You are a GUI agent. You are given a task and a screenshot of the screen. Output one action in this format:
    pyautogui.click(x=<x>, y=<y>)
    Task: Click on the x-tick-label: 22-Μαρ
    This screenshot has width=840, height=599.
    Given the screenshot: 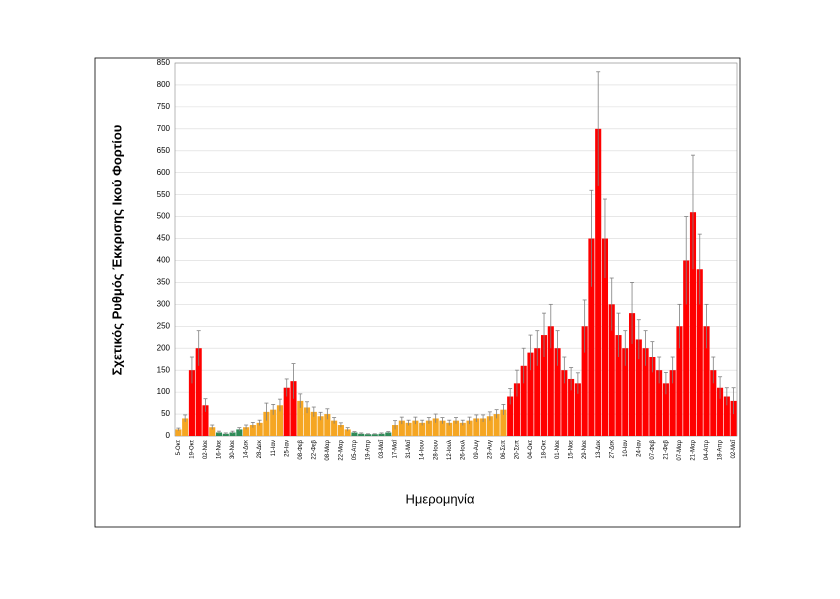 What is the action you would take?
    pyautogui.click(x=341, y=449)
    